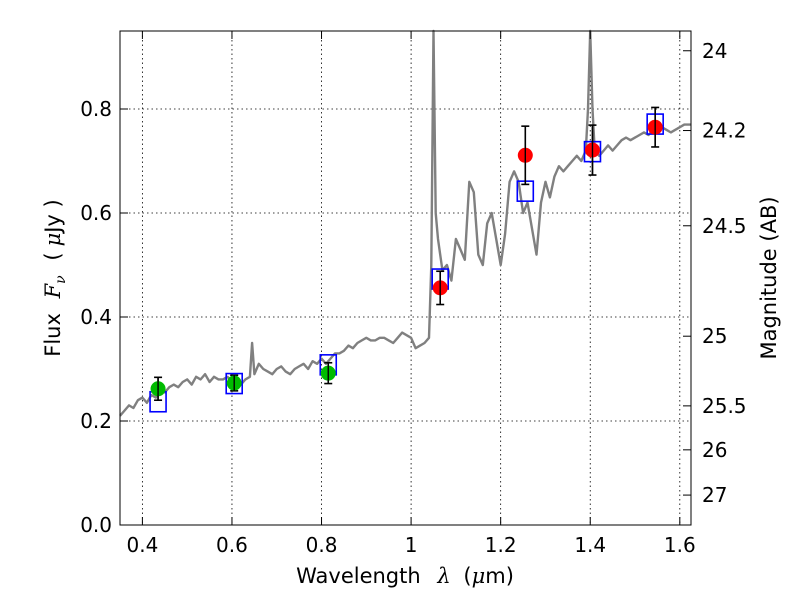 This screenshot has width=800, height=600. What do you see at coordinates (53, 217) in the screenshot?
I see `y-axis-label-unit-rest: Jy )` at bounding box center [53, 217].